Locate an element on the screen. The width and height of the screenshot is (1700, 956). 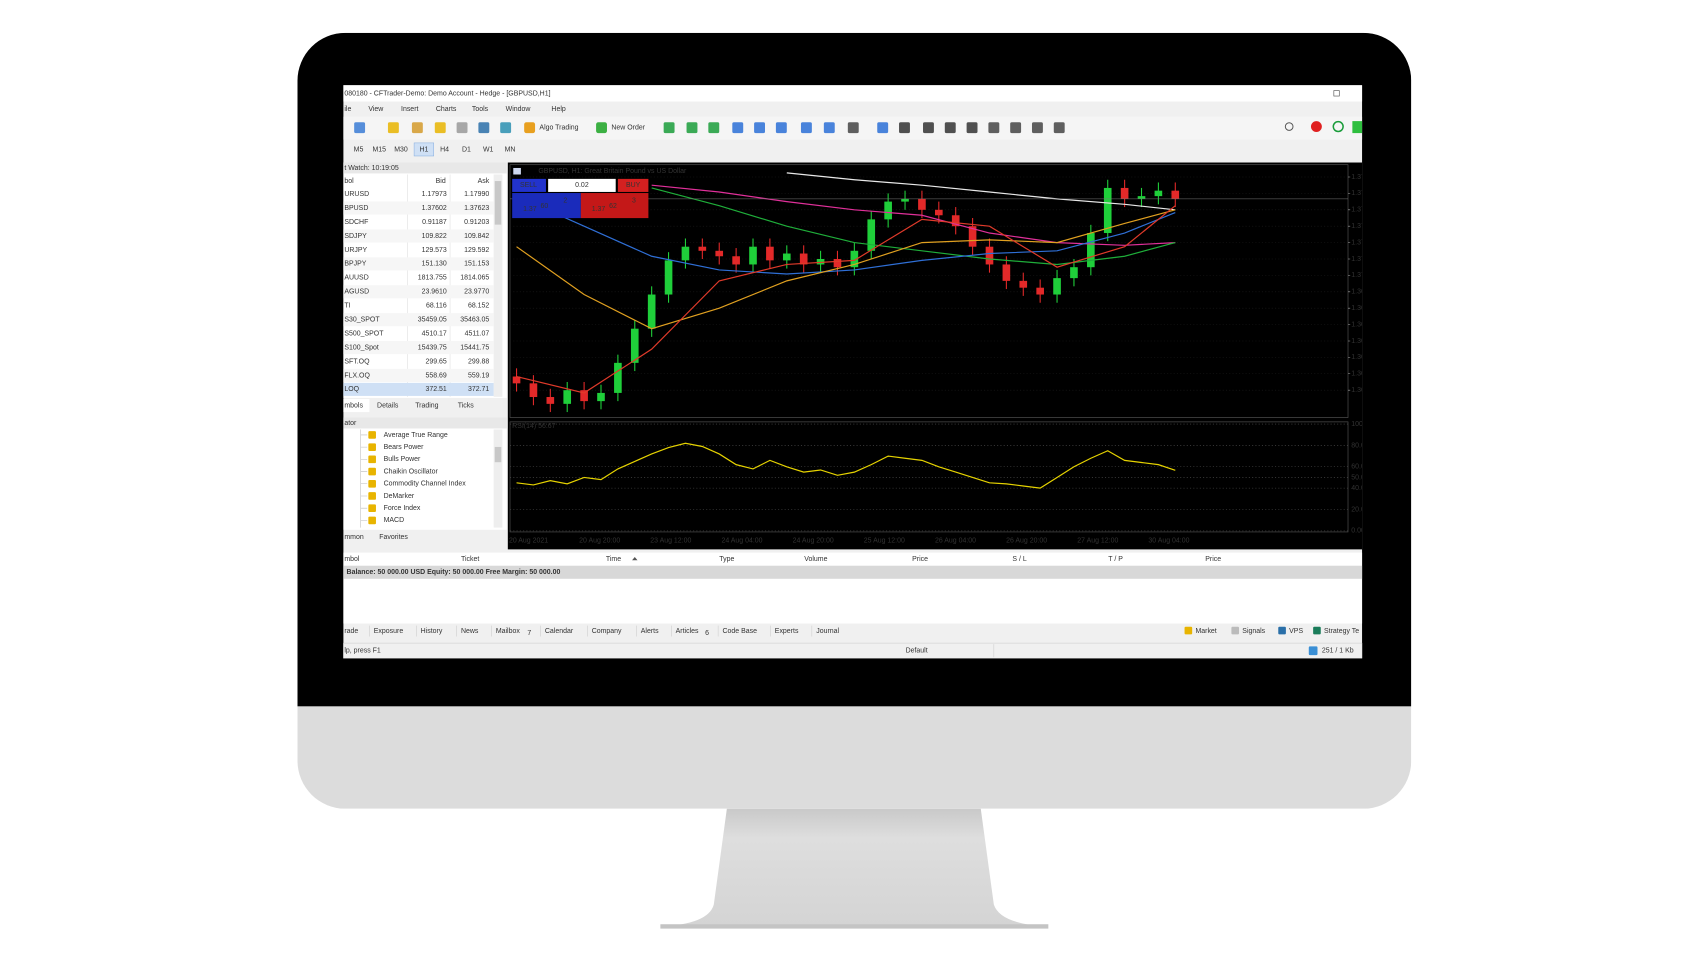
toolbox-tab: Company is located at coordinates (607, 631).